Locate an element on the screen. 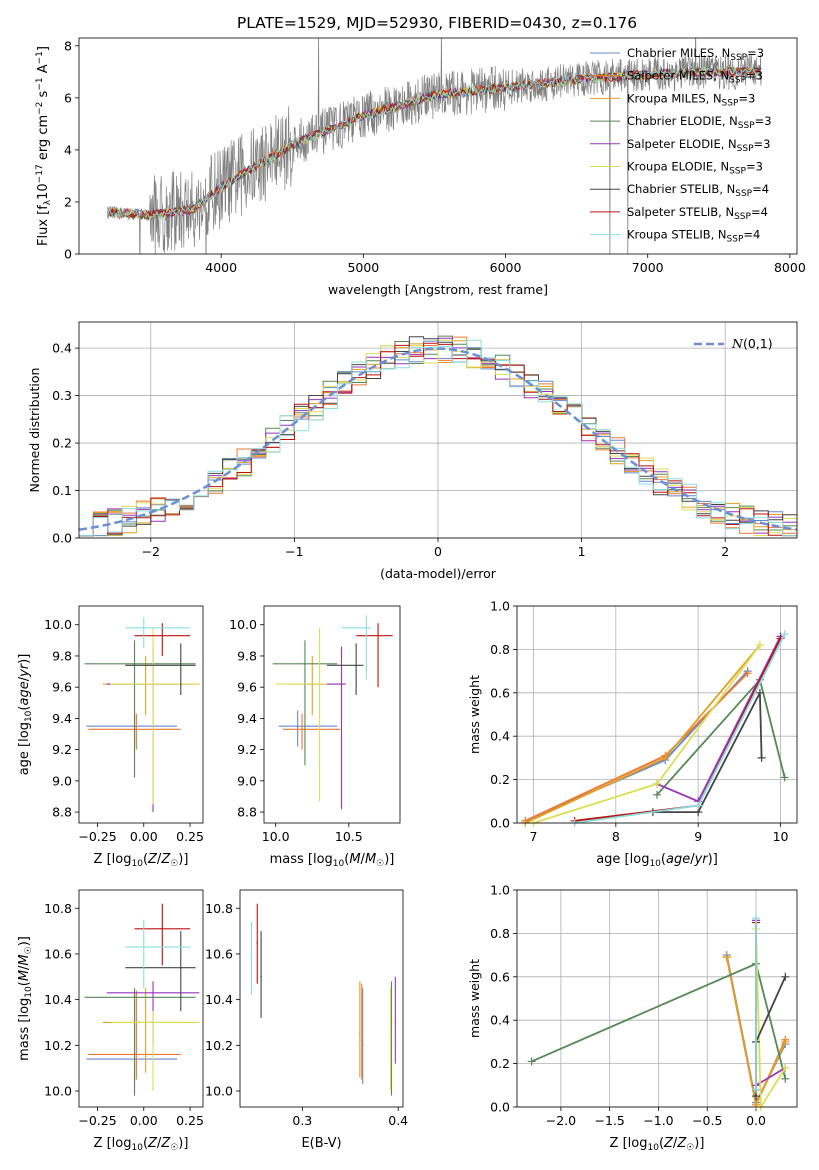 This screenshot has height=1170, width=819. model-spectrum-line-SalpeterSTELIB is located at coordinates (434, 143).